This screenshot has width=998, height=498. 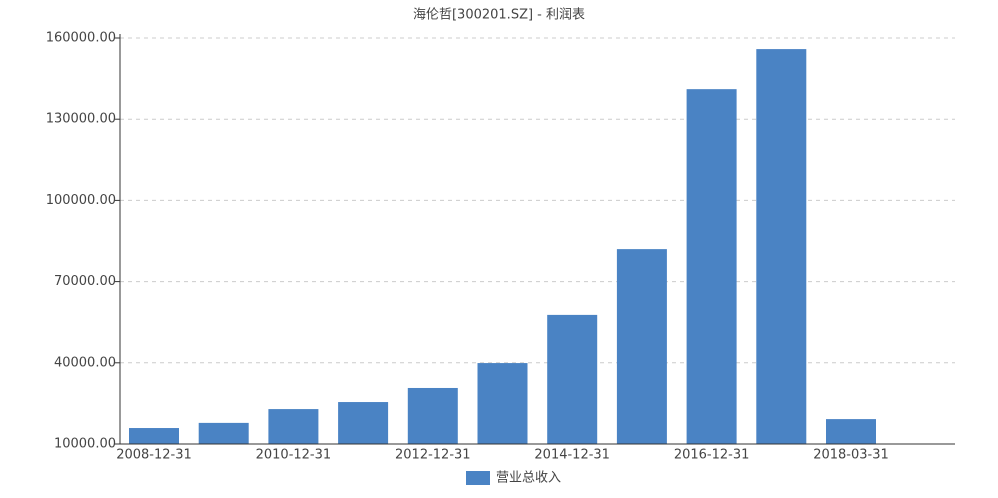 What do you see at coordinates (433, 455) in the screenshot?
I see `x-tick-label: 2012-12-31` at bounding box center [433, 455].